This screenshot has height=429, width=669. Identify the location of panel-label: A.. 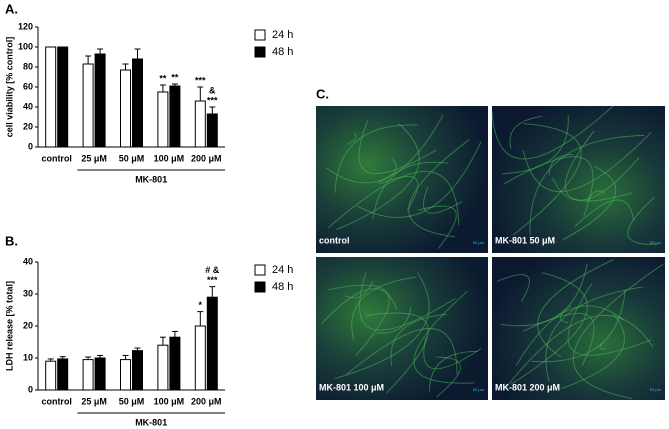
(11, 8).